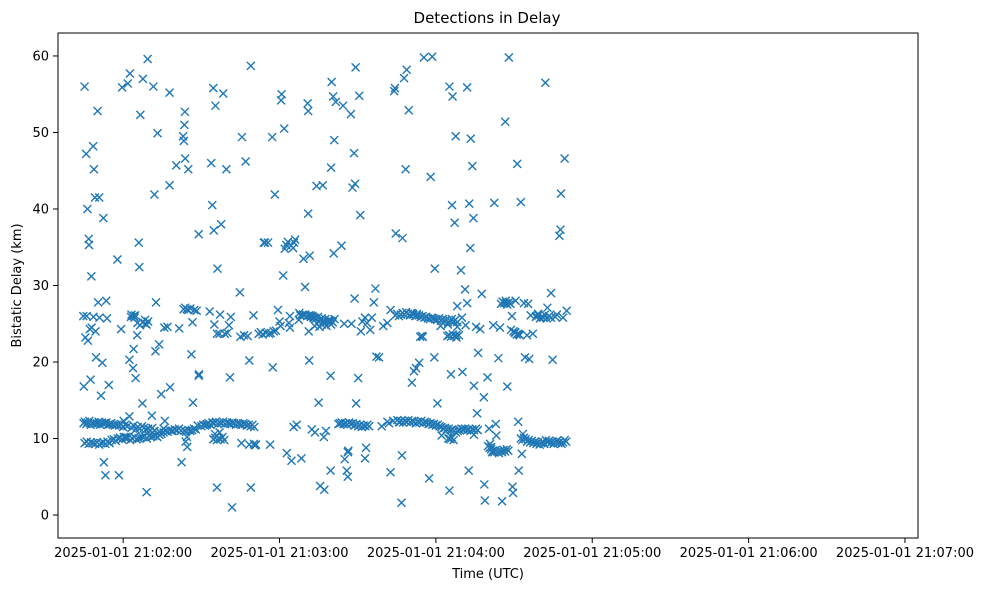 This screenshot has height=590, width=988. Describe the element at coordinates (40, 363) in the screenshot. I see `y-tick-label: 20` at that location.